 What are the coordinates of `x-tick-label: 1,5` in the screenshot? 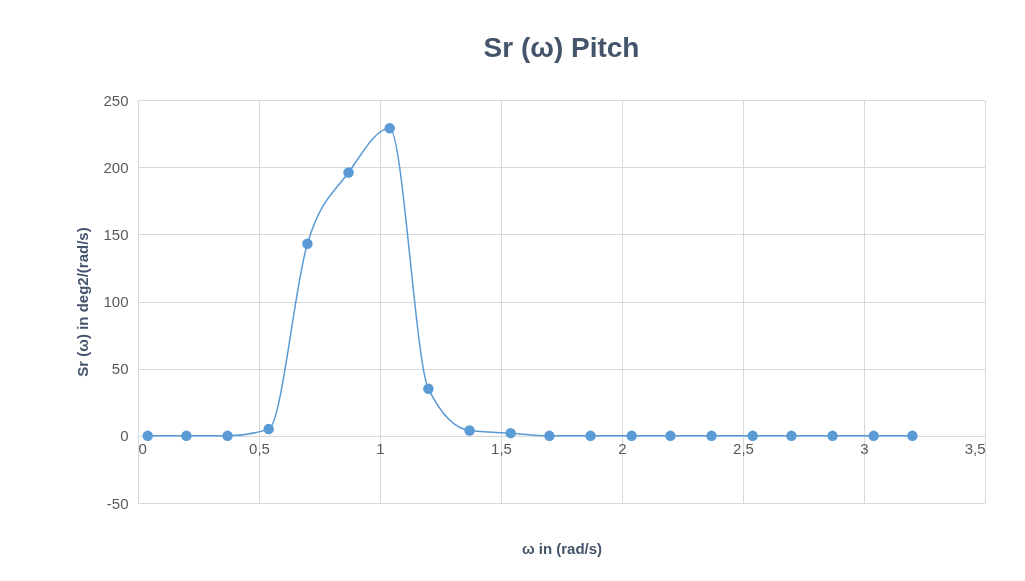 It's located at (501, 449).